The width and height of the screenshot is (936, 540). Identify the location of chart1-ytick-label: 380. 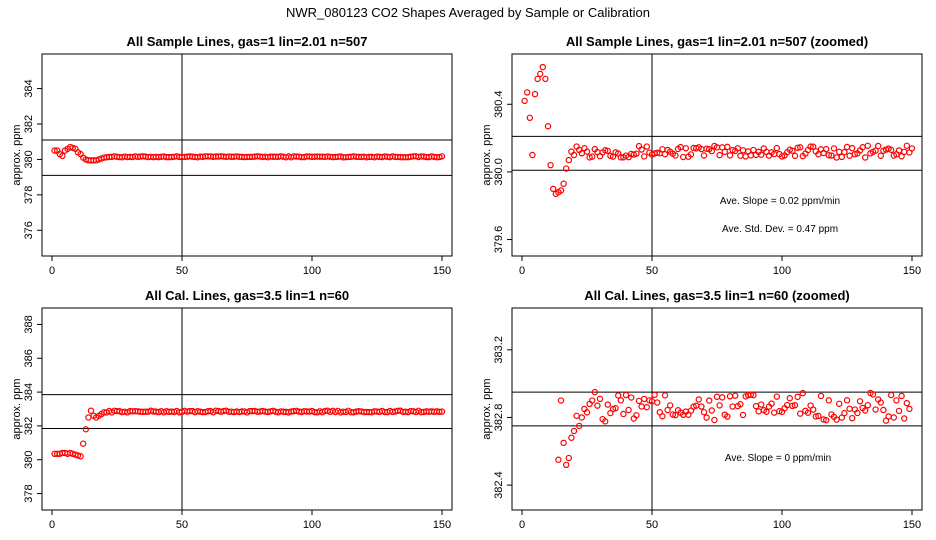
(29, 159).